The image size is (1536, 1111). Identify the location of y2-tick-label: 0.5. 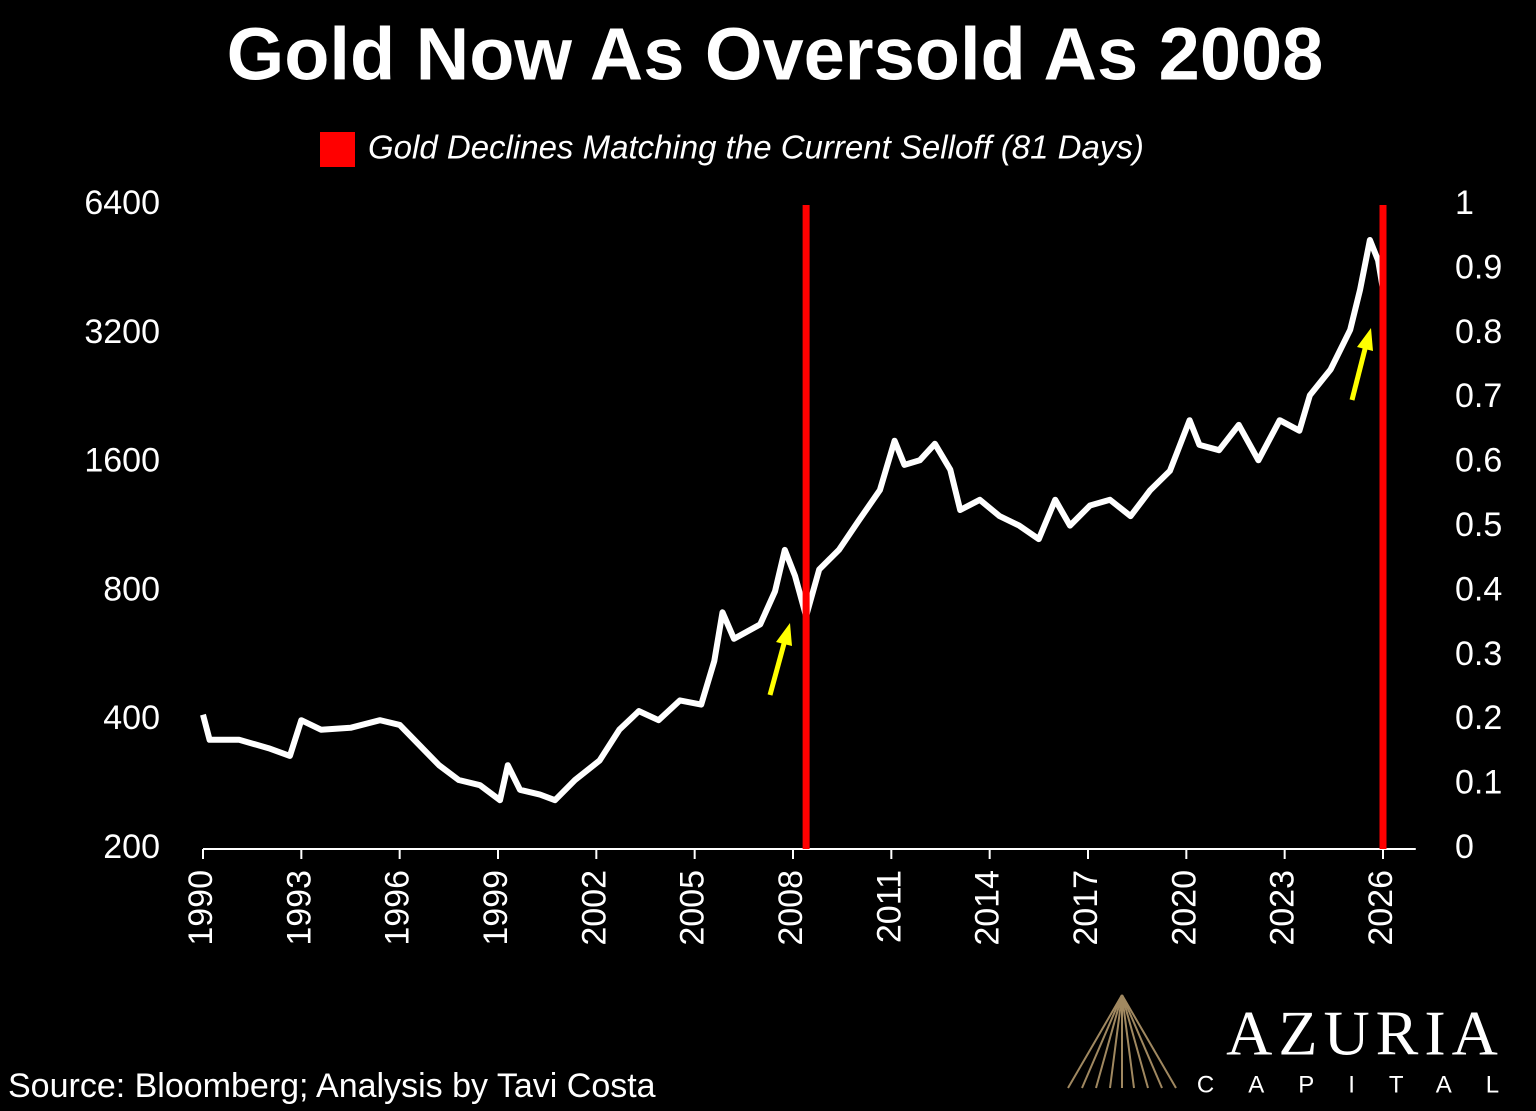
(1478, 525).